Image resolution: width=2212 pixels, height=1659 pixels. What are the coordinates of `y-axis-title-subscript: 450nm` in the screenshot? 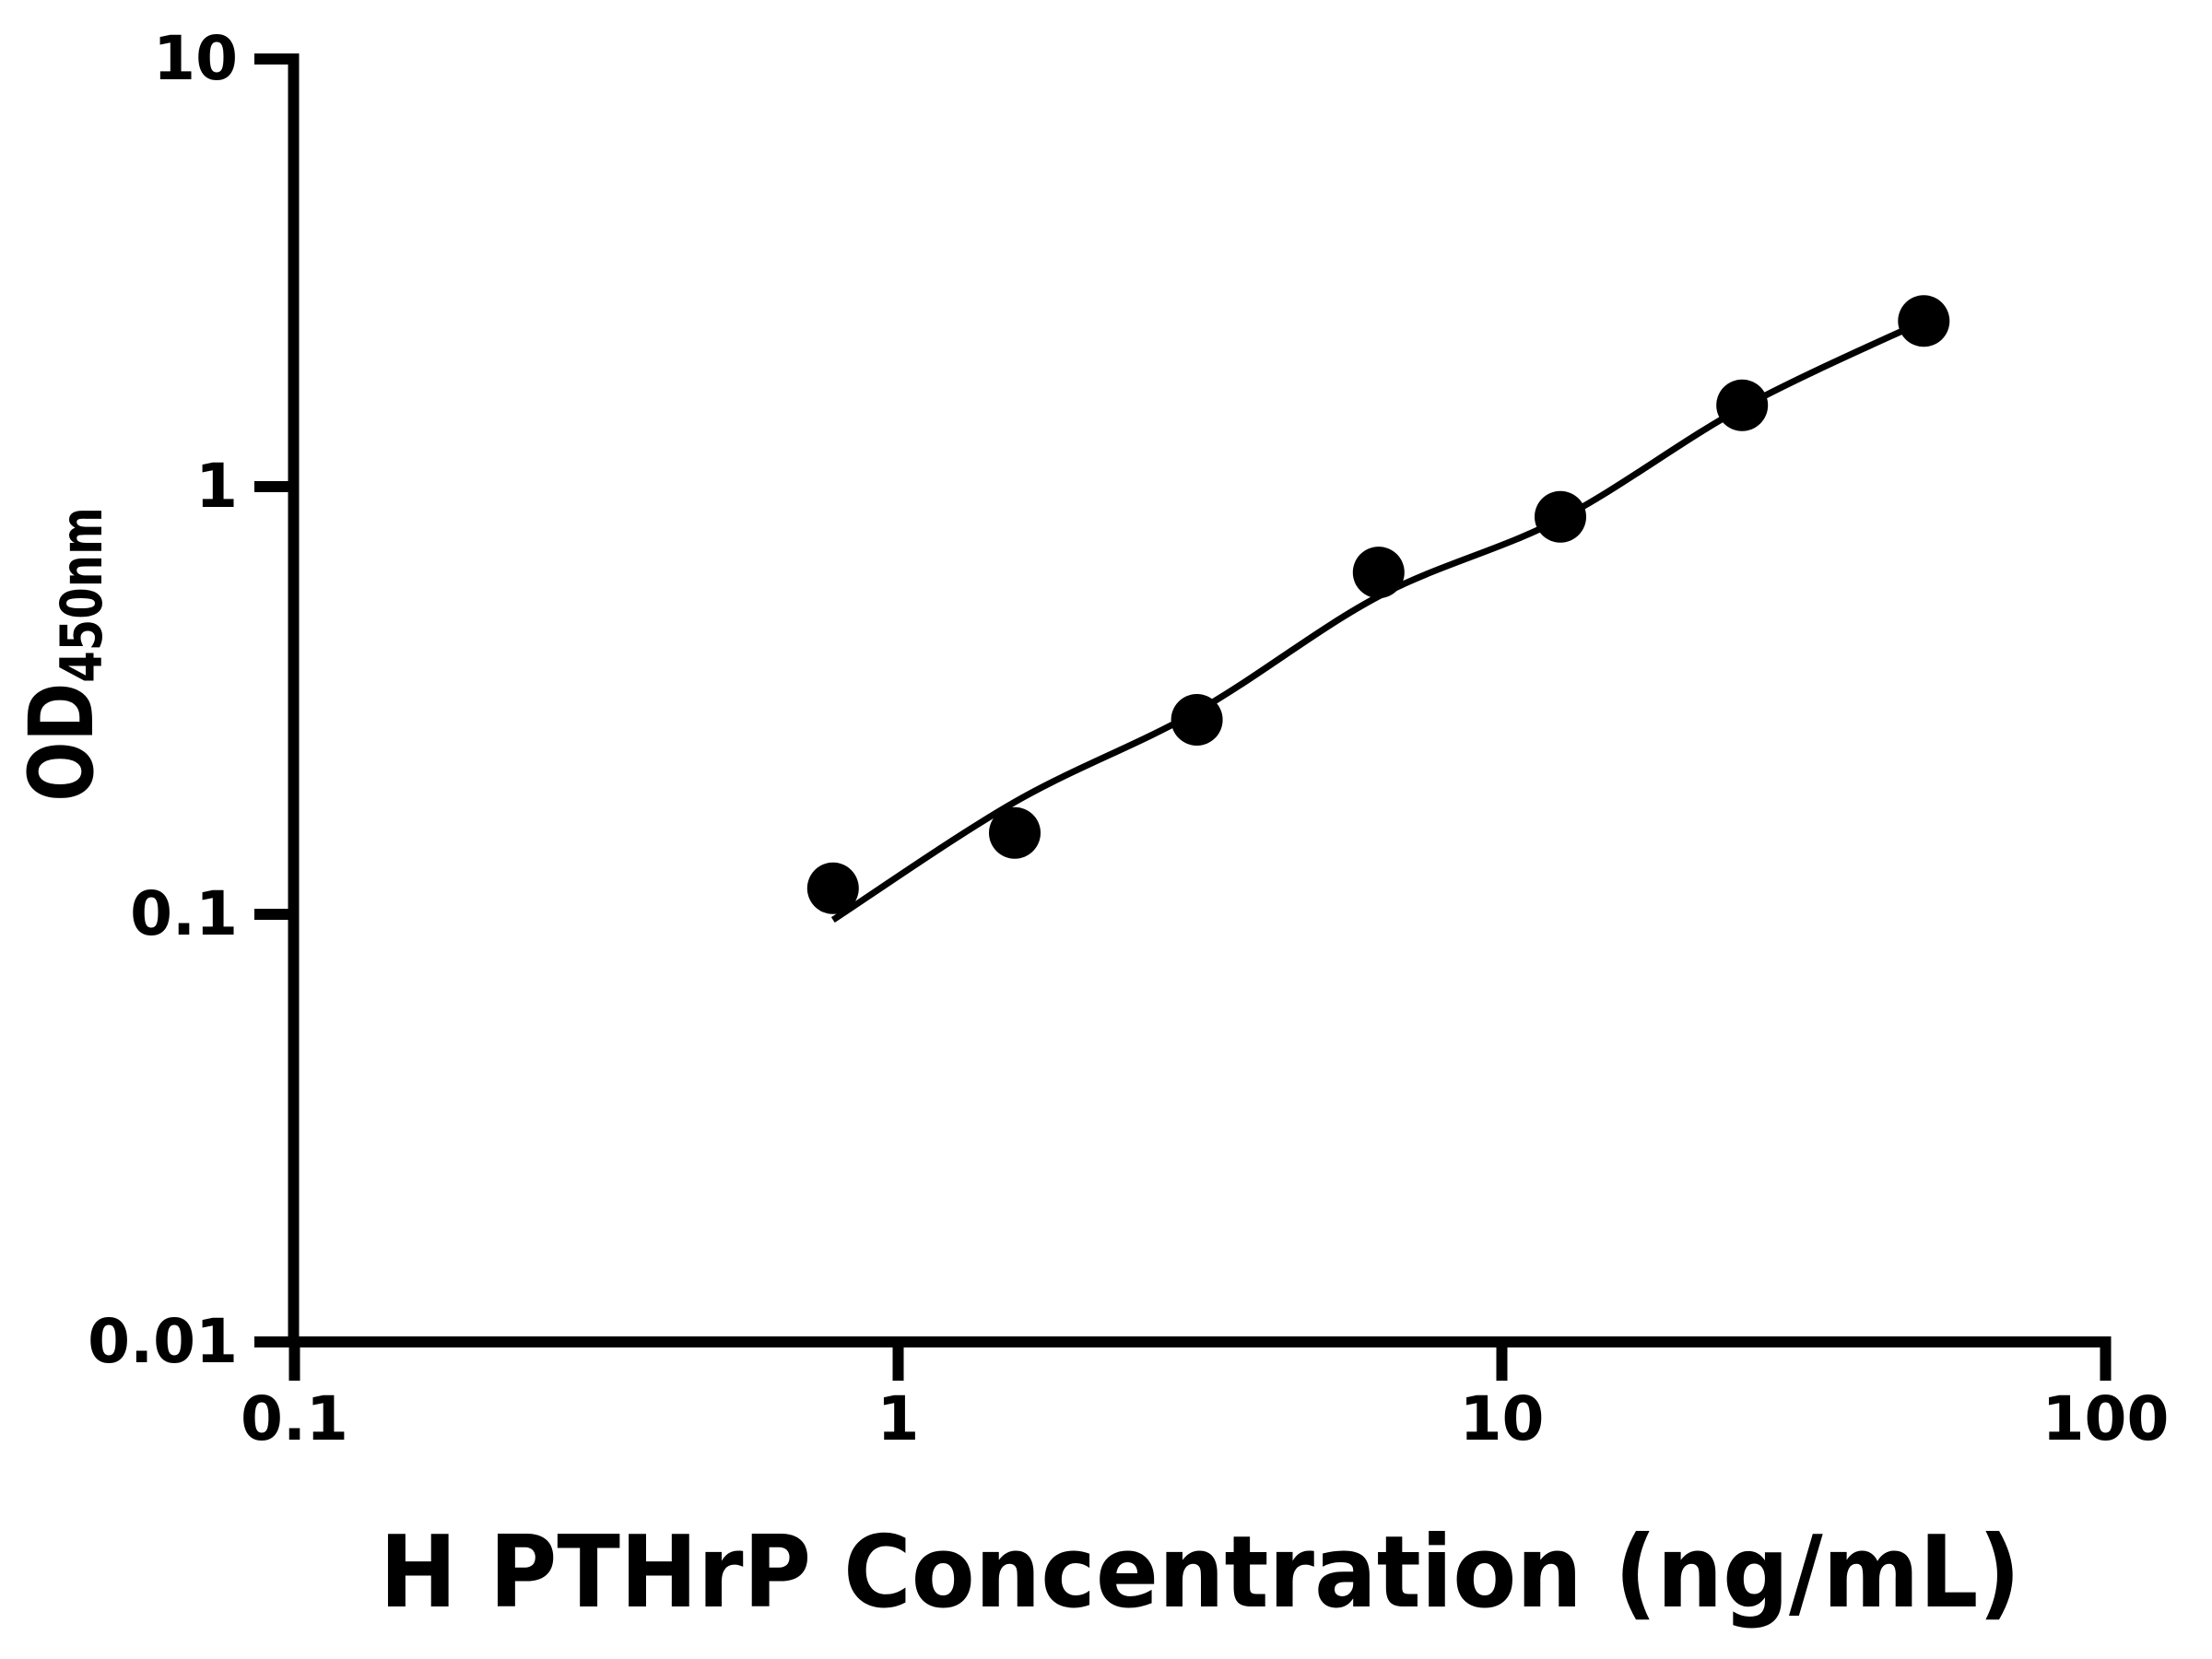 It's located at (81, 595).